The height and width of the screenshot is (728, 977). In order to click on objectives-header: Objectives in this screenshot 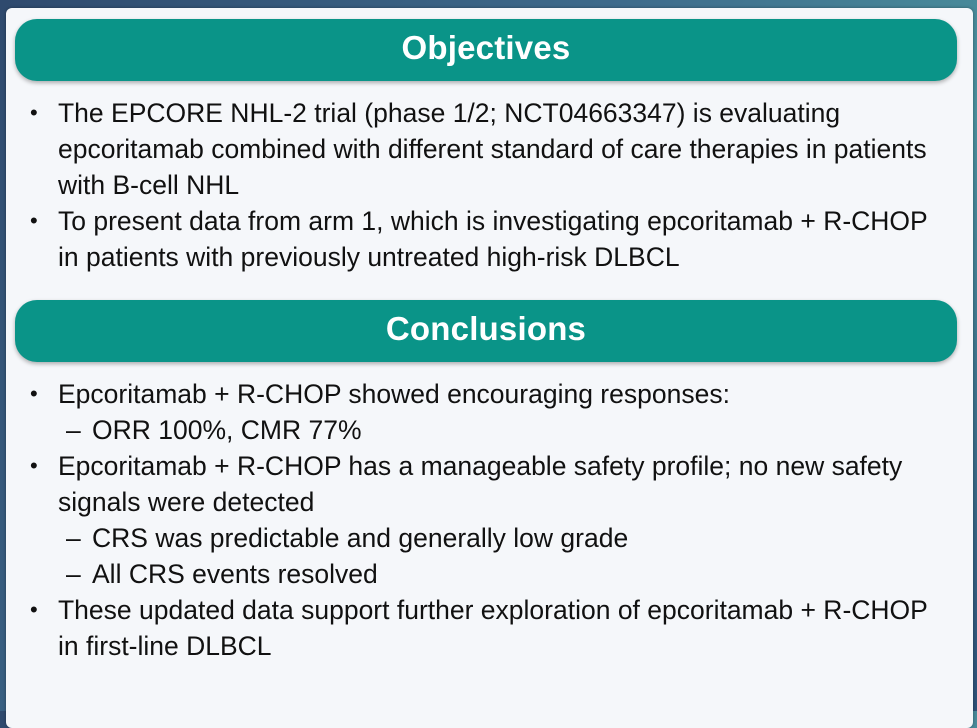, I will do `click(486, 50)`.